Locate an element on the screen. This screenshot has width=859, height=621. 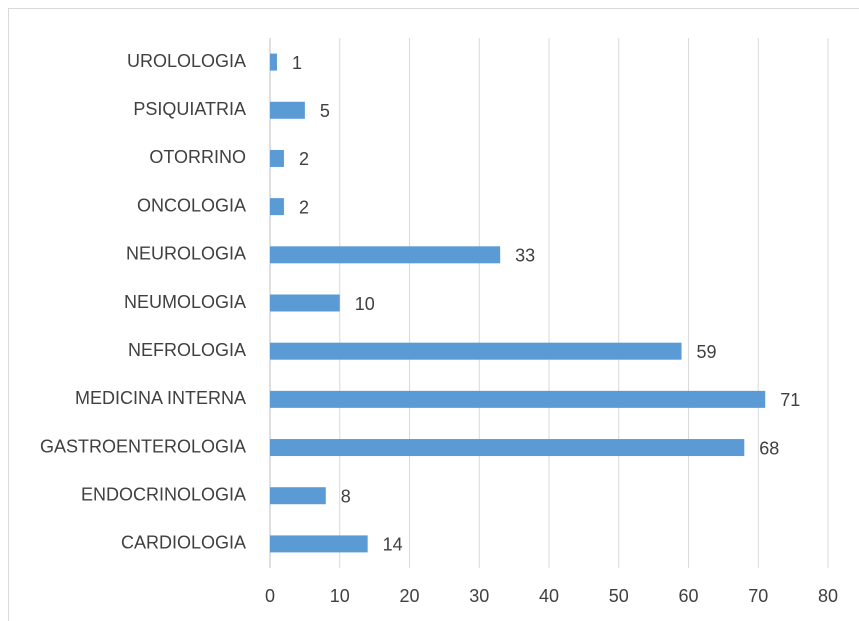
x-tick-label: 10 is located at coordinates (340, 596).